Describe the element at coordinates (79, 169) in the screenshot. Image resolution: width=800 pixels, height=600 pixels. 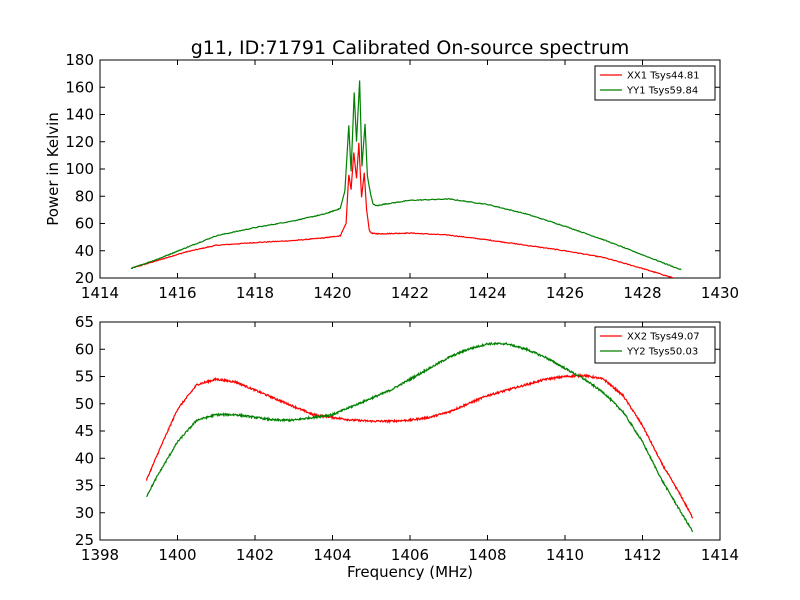
I see `y-tick-label: 100` at that location.